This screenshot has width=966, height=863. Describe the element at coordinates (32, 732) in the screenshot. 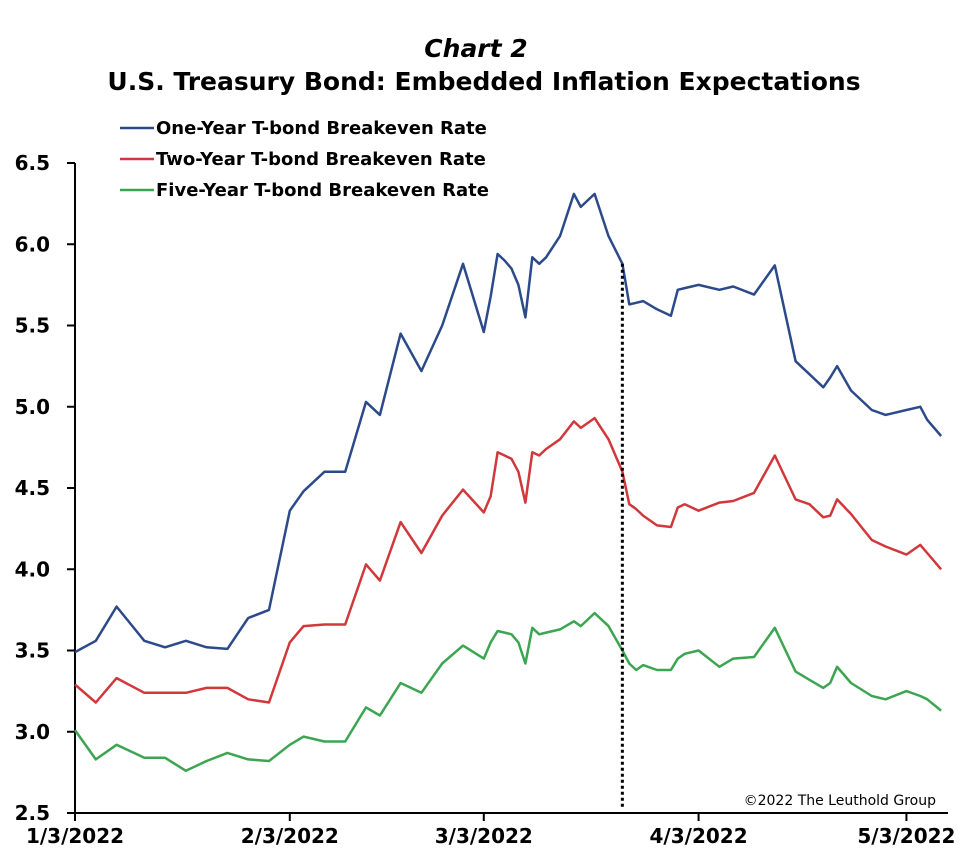

I see `y-tick-label: 3.0` at that location.